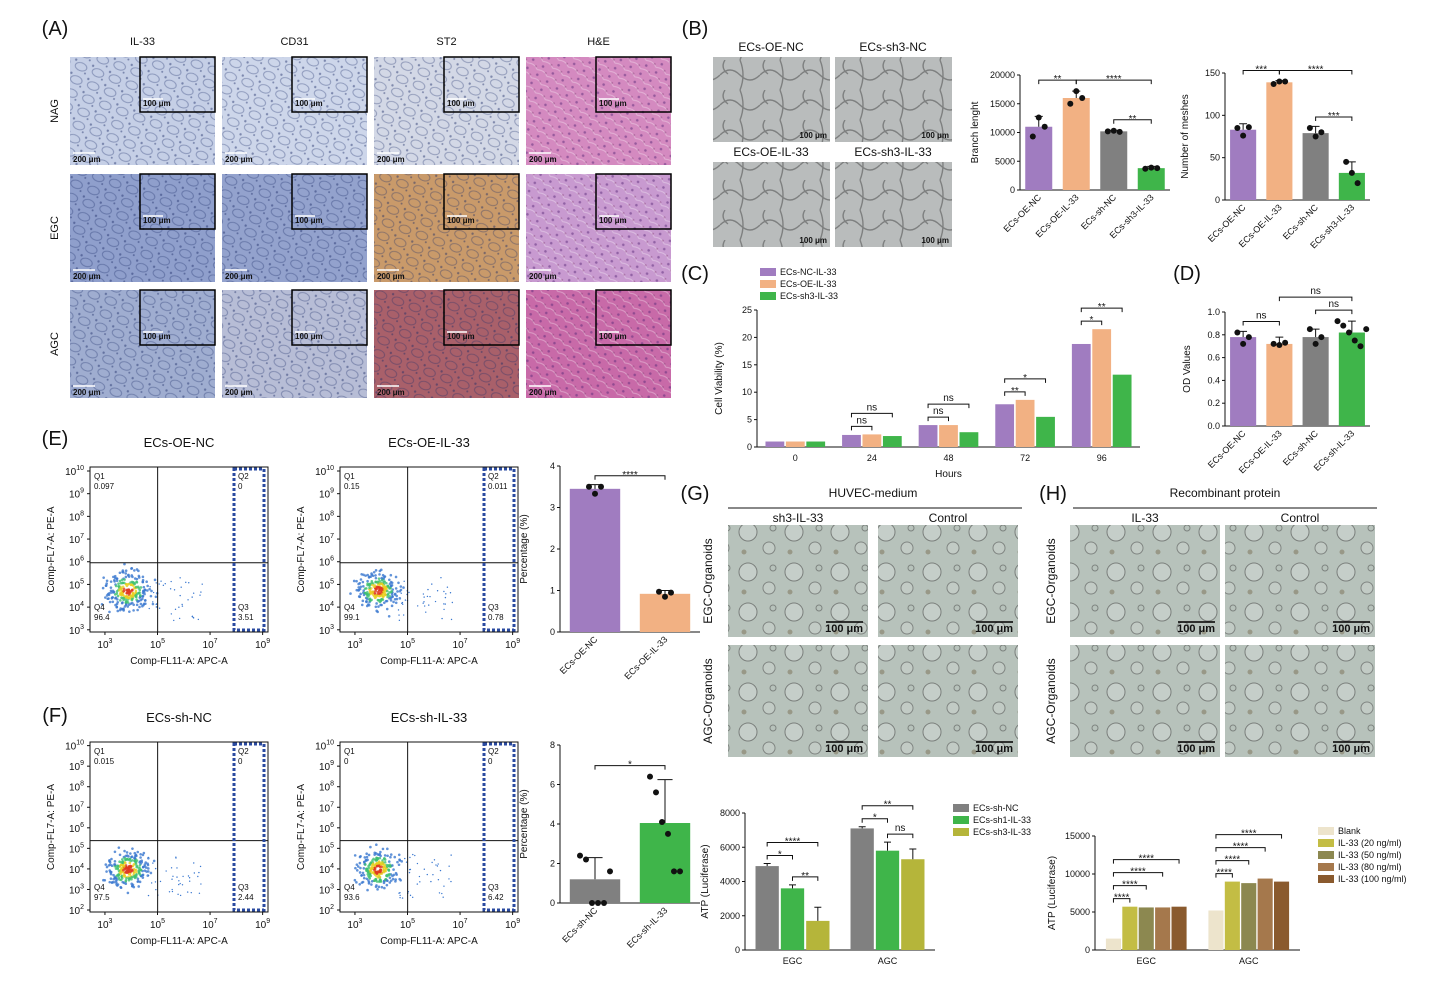 This screenshot has width=1433, height=981. What do you see at coordinates (695, 29) in the screenshot?
I see `panel-label: (B)` at bounding box center [695, 29].